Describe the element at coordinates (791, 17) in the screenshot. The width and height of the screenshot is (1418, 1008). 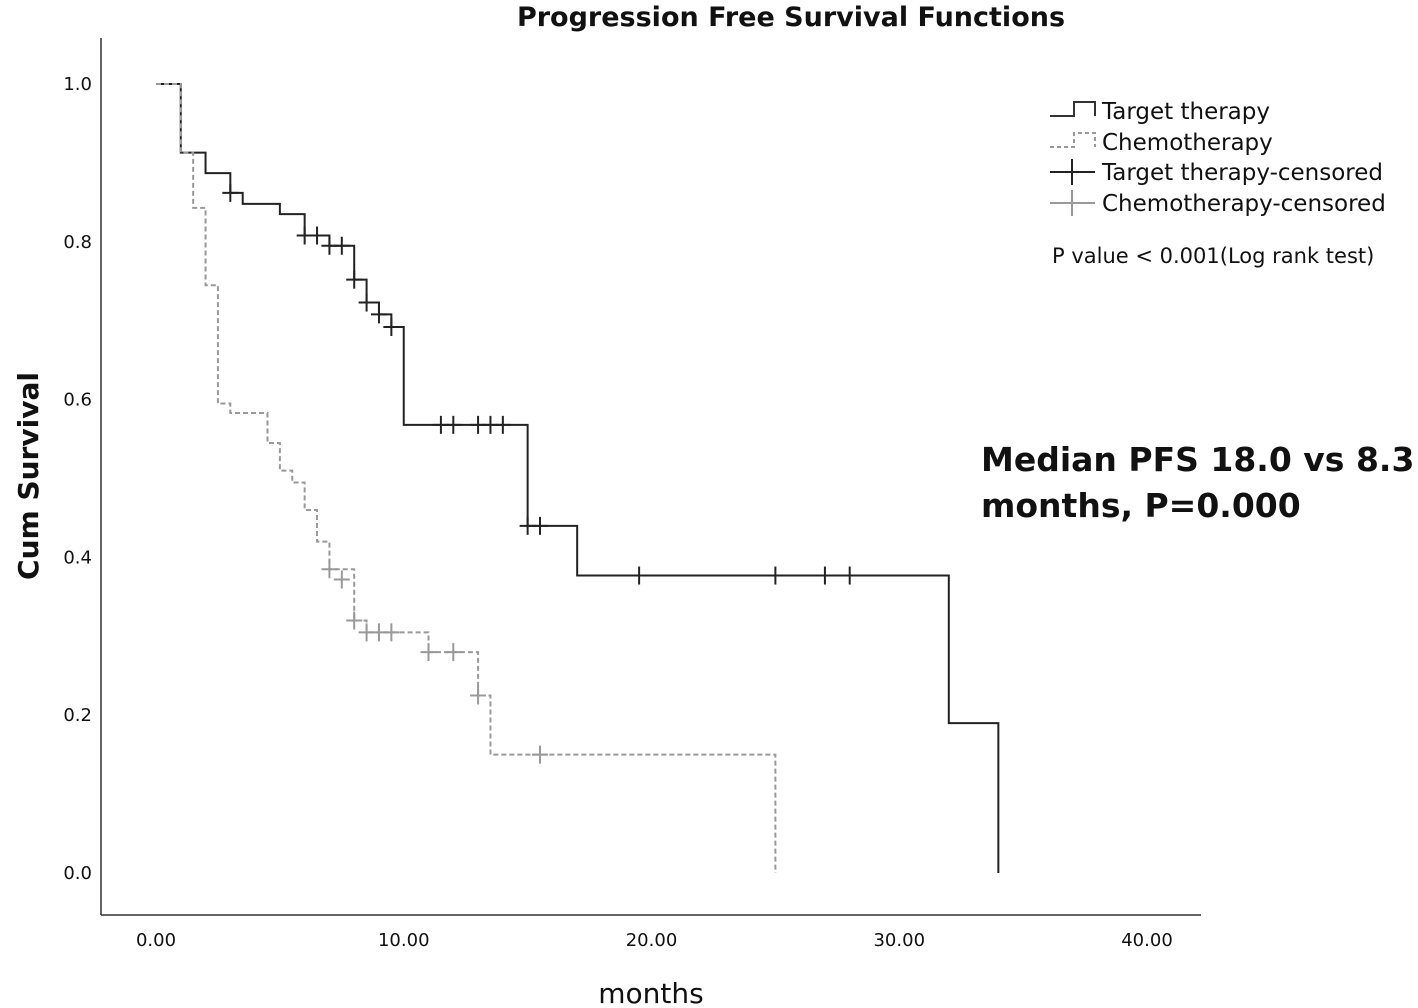
I see `chart-title: Progression Free Survival Functions` at that location.